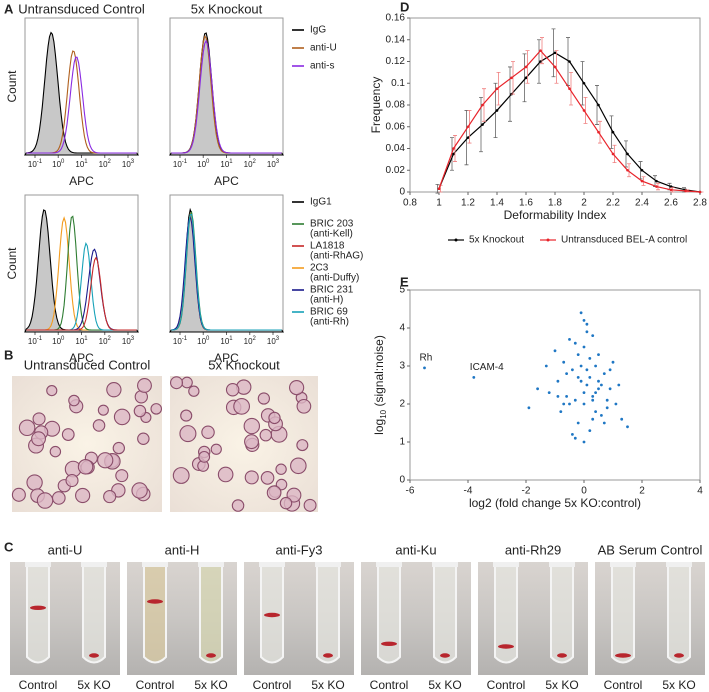 This screenshot has width=709, height=692. What do you see at coordinates (497, 203) in the screenshot?
I see `x-tick-label: 1.4` at bounding box center [497, 203].